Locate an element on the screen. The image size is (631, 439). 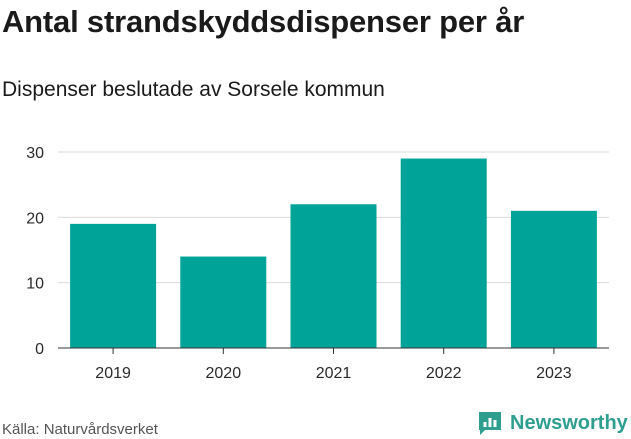
x-tick-label: 2019 is located at coordinates (113, 373).